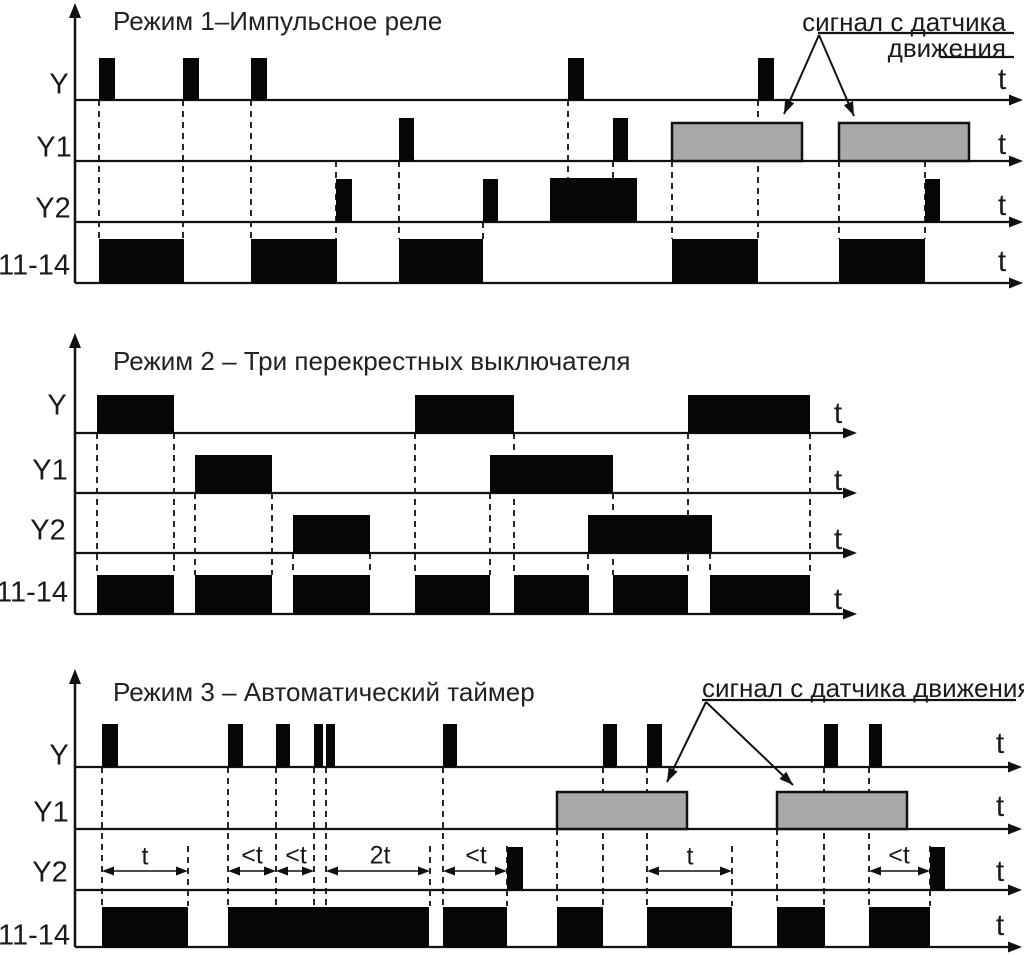 Image resolution: width=1024 pixels, height=955 pixels. What do you see at coordinates (1002, 79) in the screenshot?
I see `mode1-row0-time-label: t` at bounding box center [1002, 79].